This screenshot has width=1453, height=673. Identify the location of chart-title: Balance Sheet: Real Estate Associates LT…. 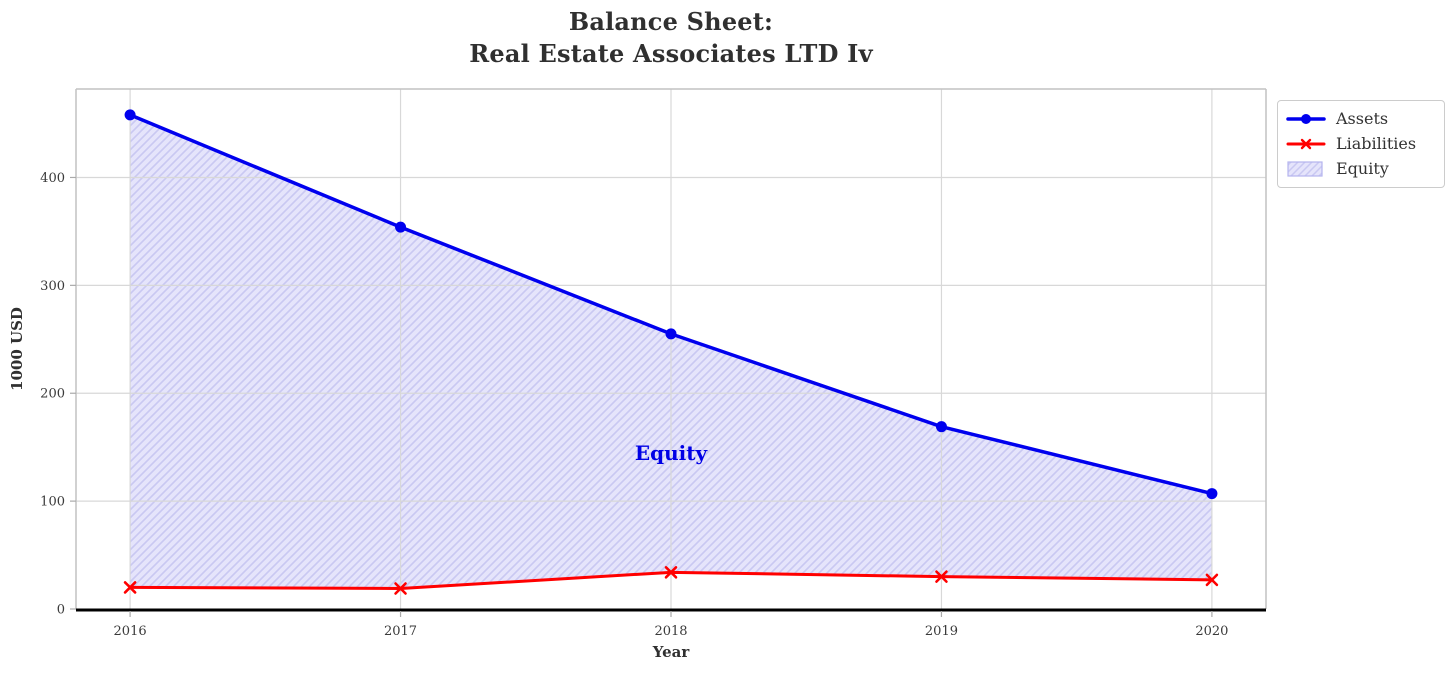
(671, 38).